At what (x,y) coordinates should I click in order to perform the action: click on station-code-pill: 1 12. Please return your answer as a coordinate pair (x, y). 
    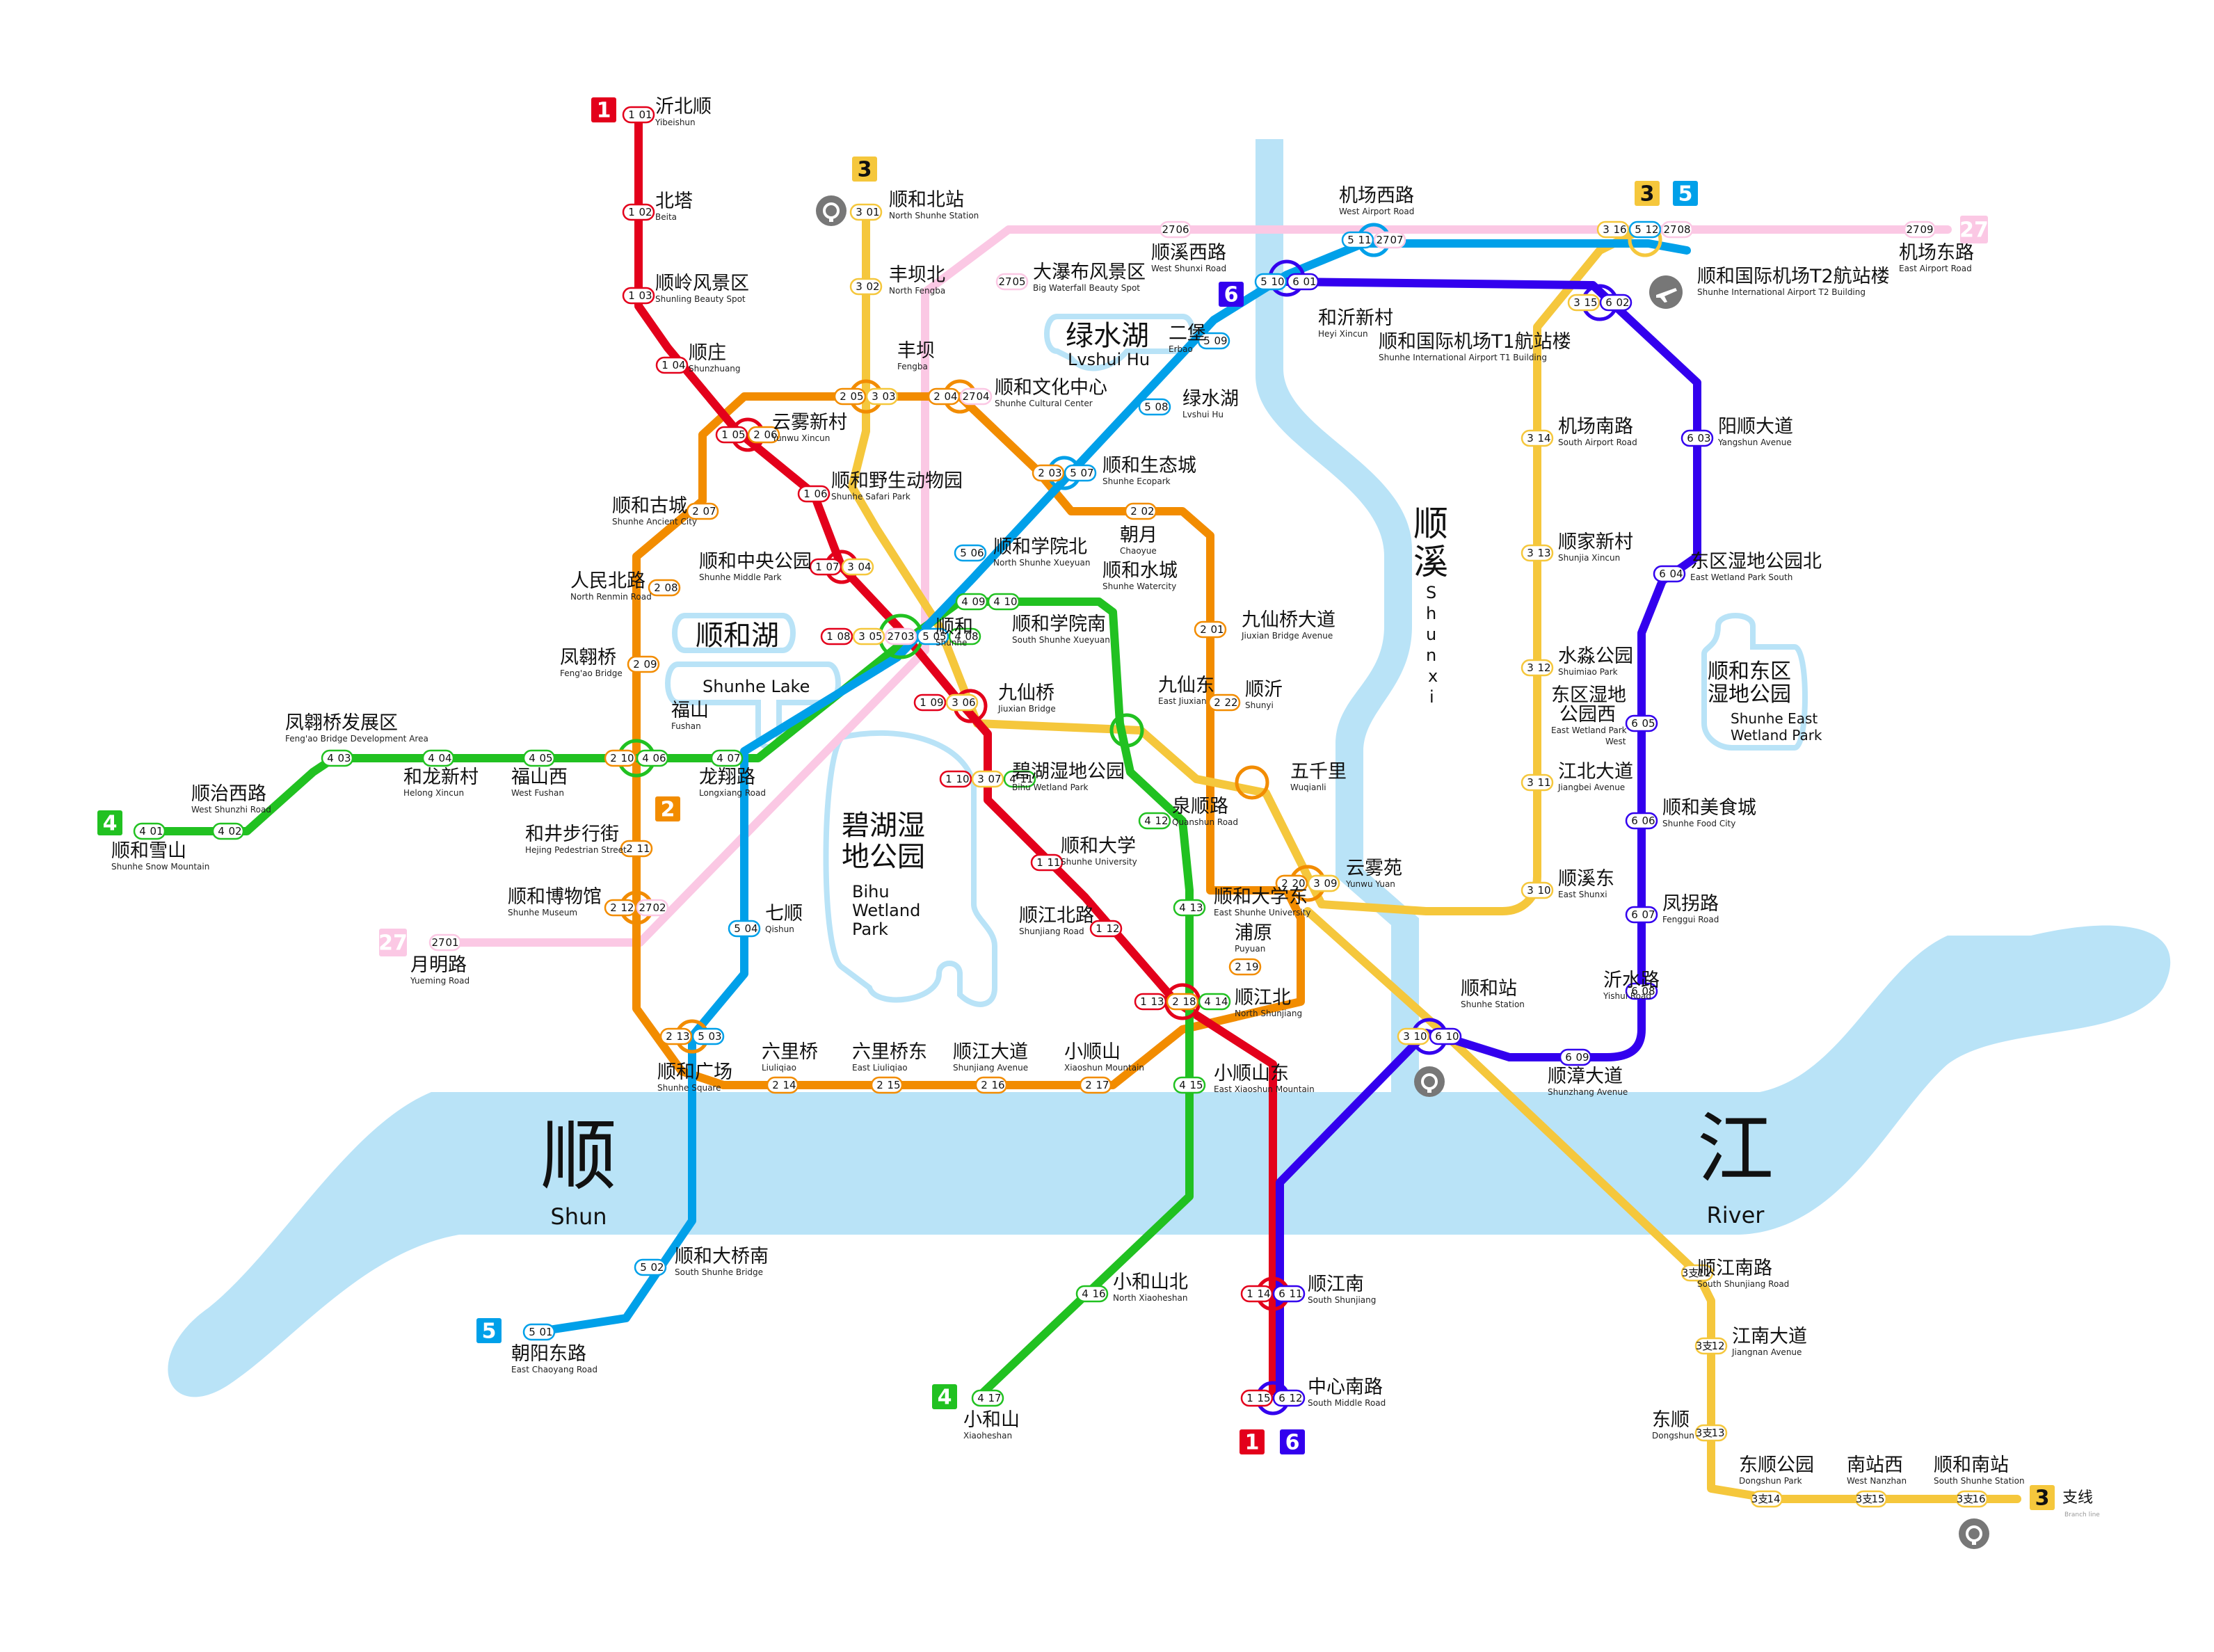
    Looking at the image, I should click on (1106, 929).